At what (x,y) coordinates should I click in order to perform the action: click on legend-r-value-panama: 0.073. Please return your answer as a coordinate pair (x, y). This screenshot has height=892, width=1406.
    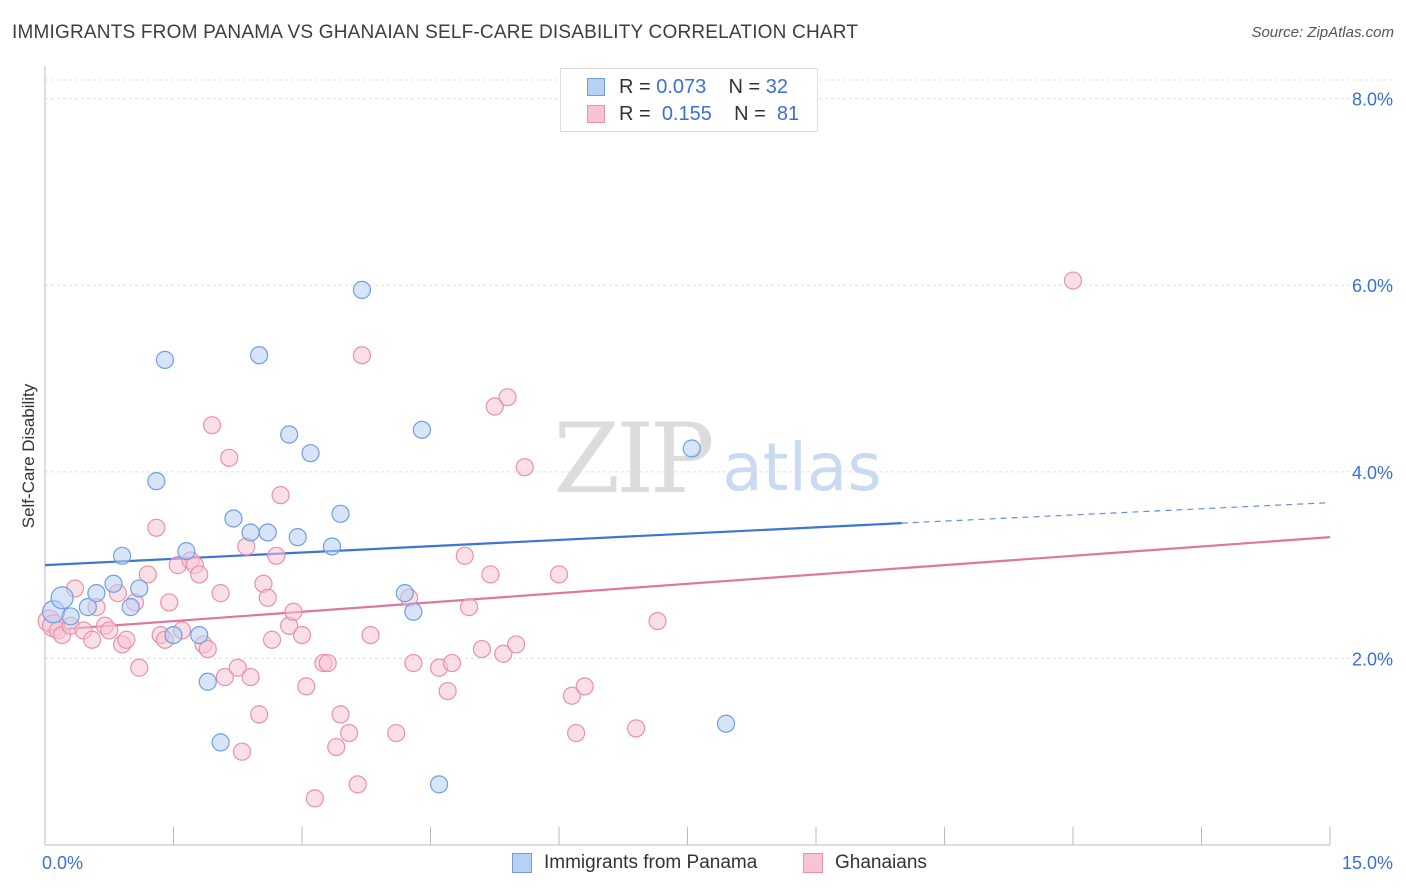
    Looking at the image, I should click on (681, 87).